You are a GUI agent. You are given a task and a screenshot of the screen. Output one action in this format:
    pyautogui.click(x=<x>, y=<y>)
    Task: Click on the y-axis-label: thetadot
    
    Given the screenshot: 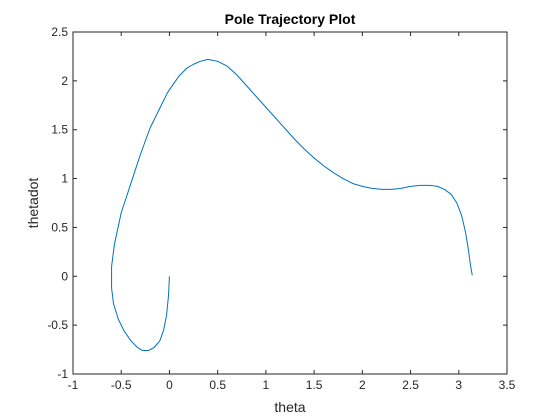 What is the action you would take?
    pyautogui.click(x=33, y=203)
    